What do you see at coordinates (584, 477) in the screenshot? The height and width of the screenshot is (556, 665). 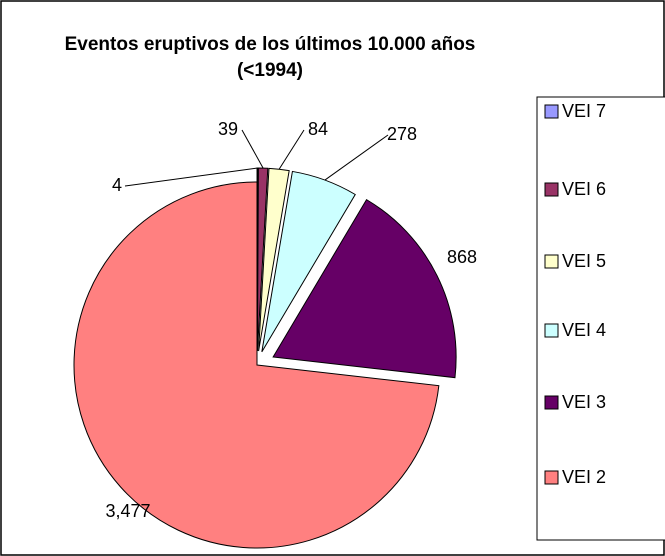 I see `legend-label: VEI 2` at bounding box center [584, 477].